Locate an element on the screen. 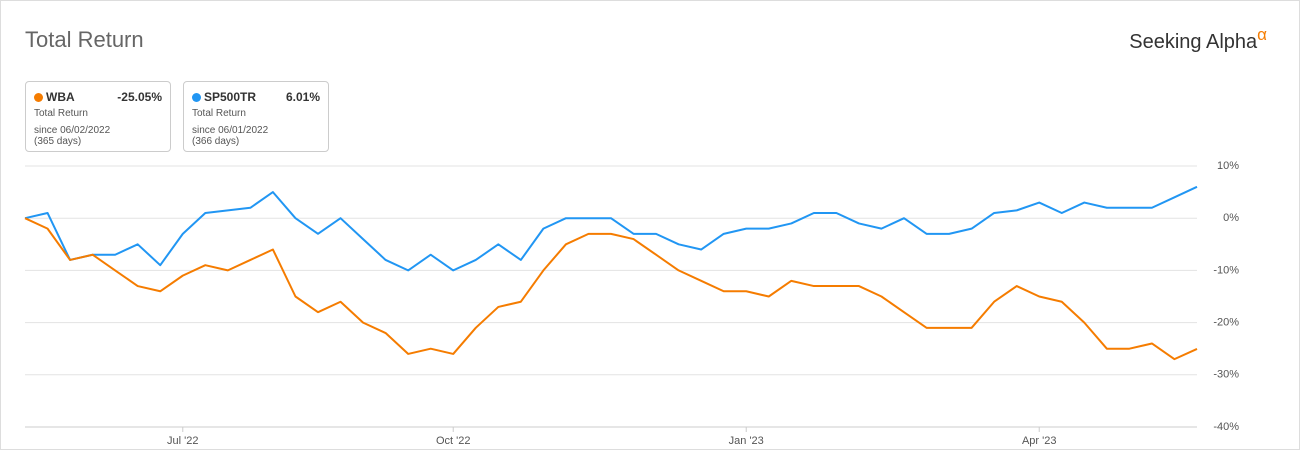  y-tick-label: -10% is located at coordinates (1226, 270).